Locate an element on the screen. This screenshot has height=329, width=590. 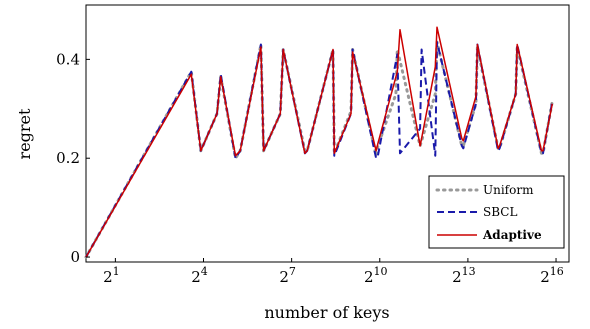
y-tick-label: 0.4 is located at coordinates (68, 59).